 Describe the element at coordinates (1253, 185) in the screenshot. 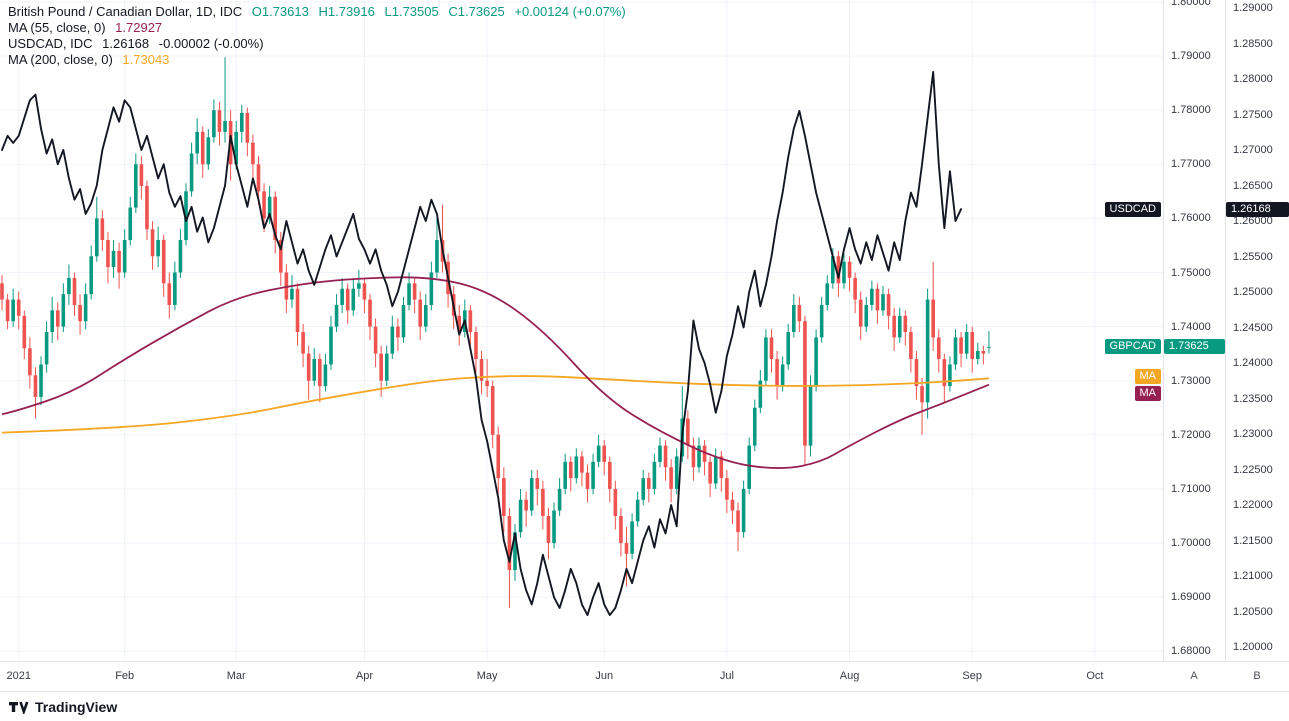

I see `price-label-usdcad: 1.26500` at that location.